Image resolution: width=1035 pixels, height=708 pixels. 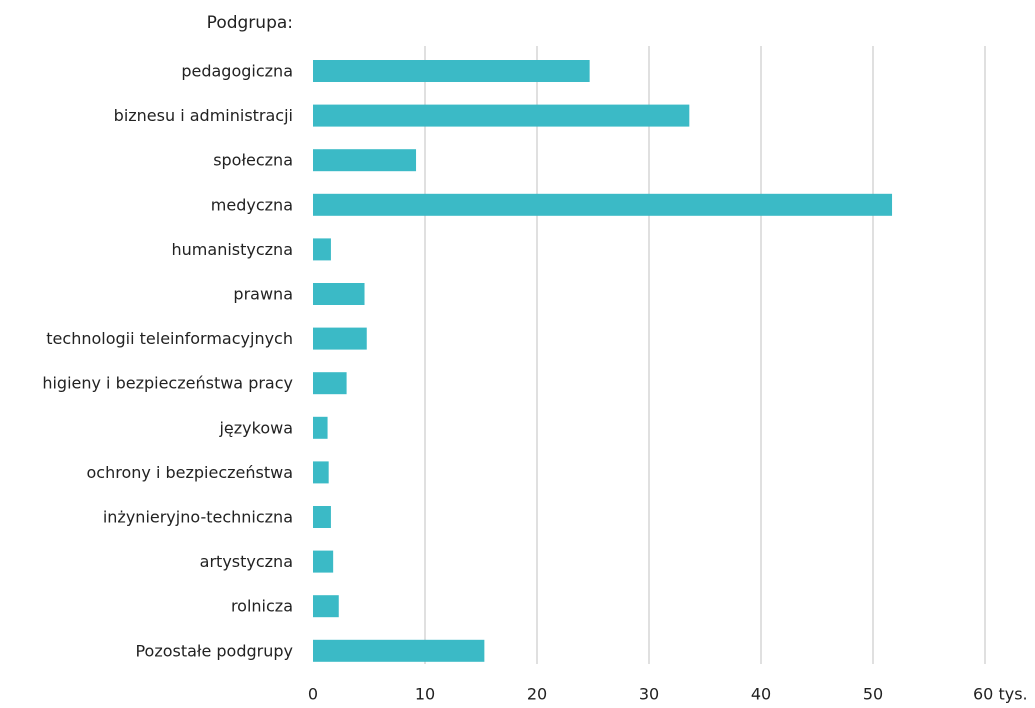 What do you see at coordinates (537, 694) in the screenshot?
I see `x-tick-label: 20` at bounding box center [537, 694].